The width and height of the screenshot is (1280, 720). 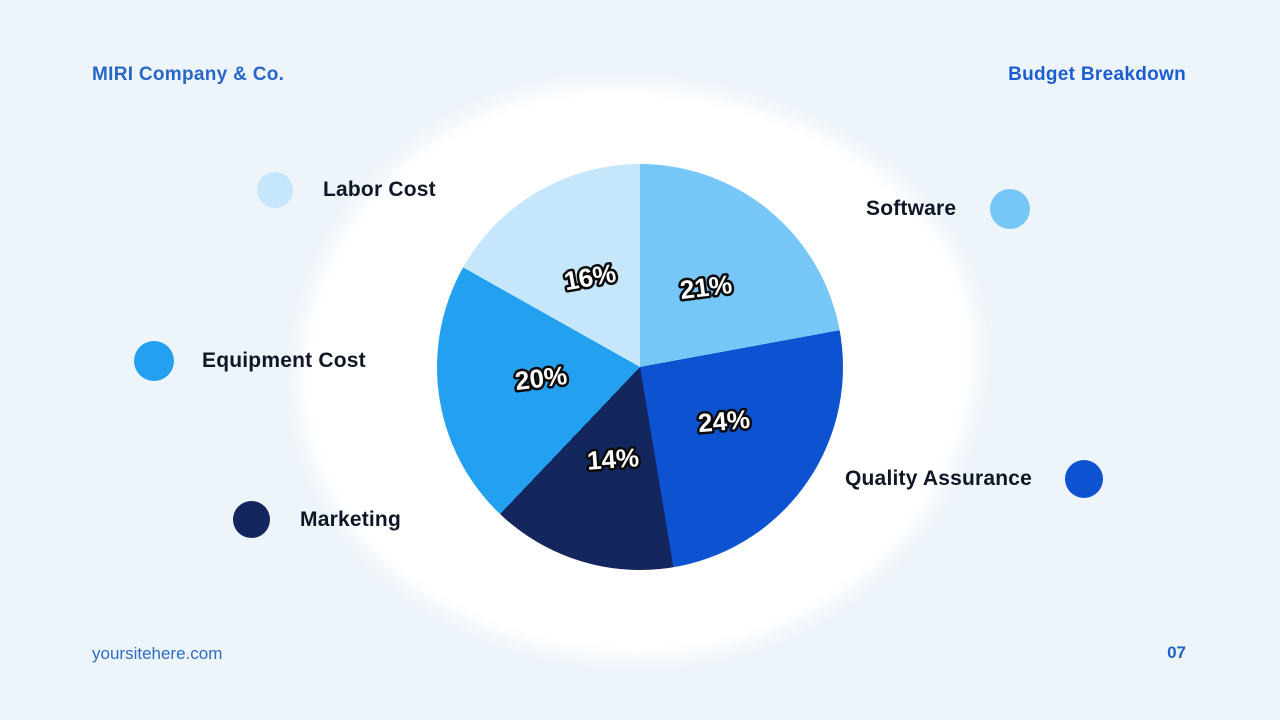 I want to click on website-link: yoursitehere.com, so click(x=157, y=653).